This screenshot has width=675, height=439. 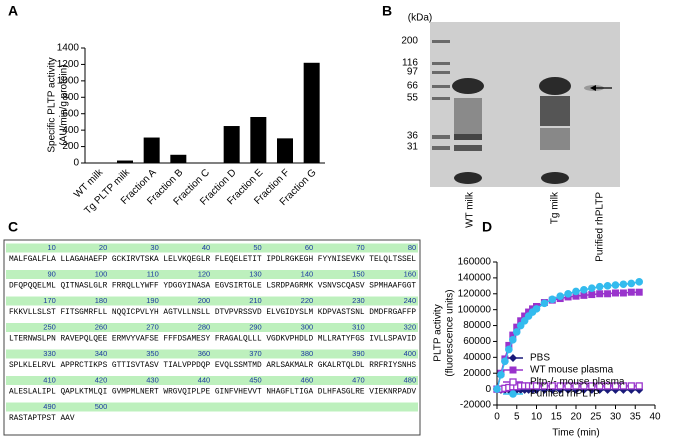 What do you see at coordinates (307, 353) in the screenshot?
I see `position-number: 380` at bounding box center [307, 353].